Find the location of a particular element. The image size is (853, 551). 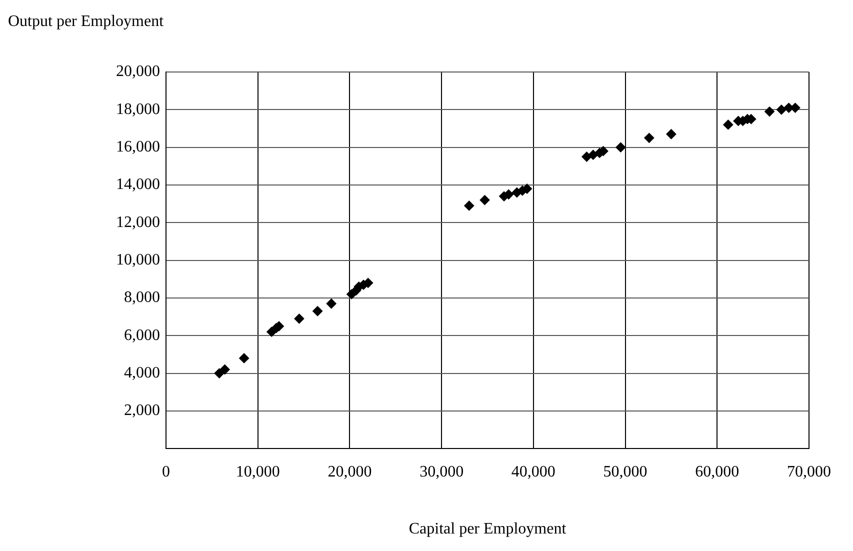

x-tick-label: 40,000 is located at coordinates (533, 471).